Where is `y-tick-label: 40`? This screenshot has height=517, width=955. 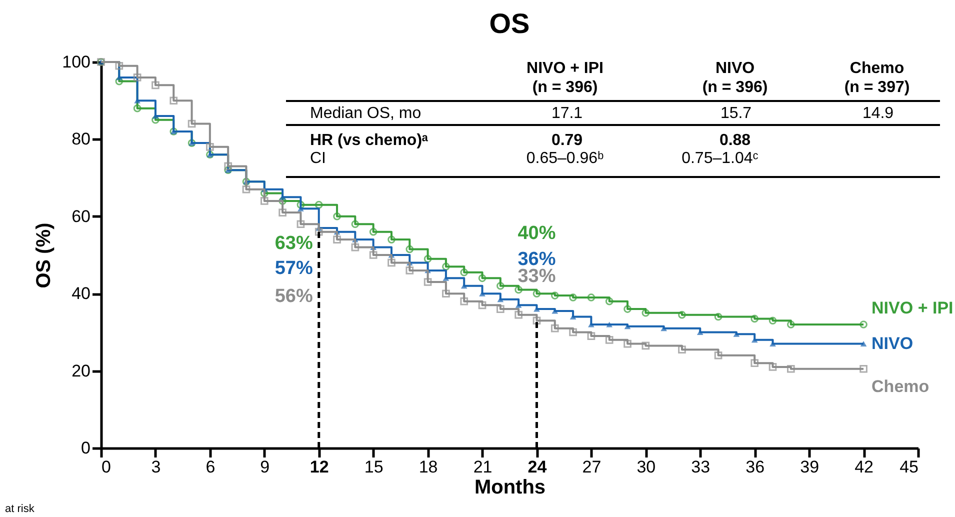
y-tick-label: 40 is located at coordinates (81, 294).